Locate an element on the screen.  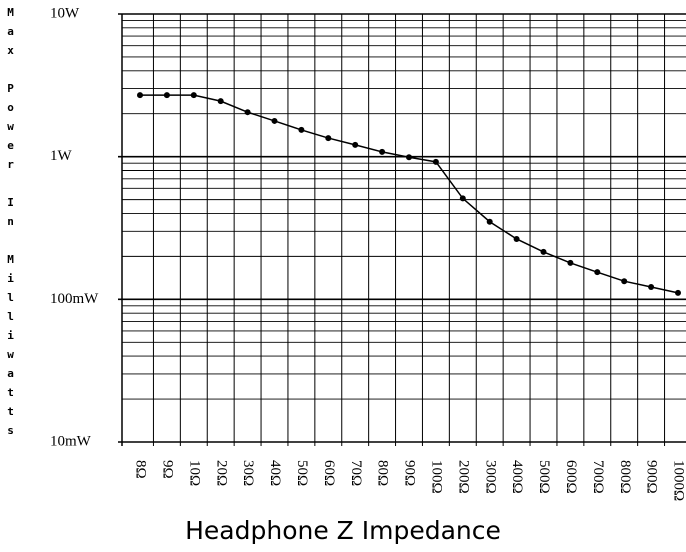
x-tick-label: 40Ω is located at coordinates (275, 473).